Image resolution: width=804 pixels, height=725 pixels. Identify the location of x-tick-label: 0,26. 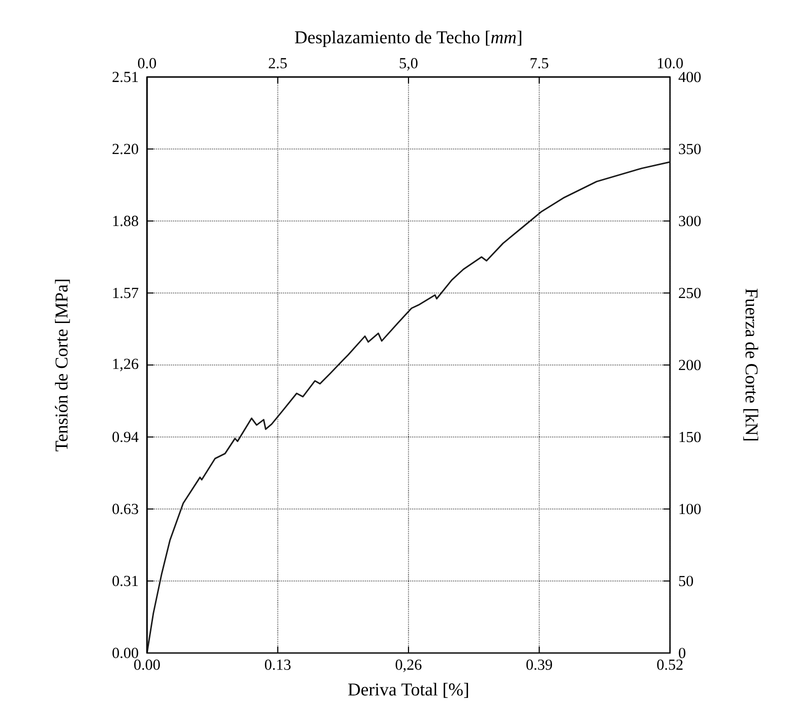
(409, 666).